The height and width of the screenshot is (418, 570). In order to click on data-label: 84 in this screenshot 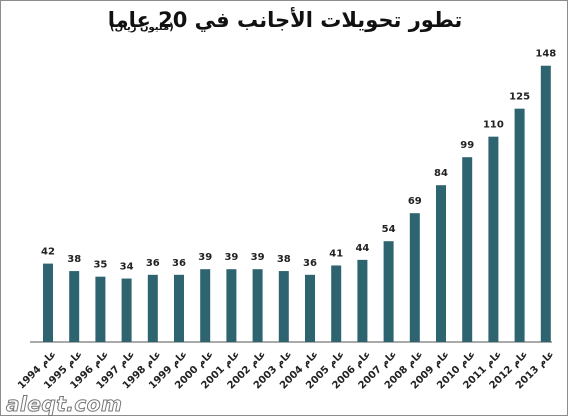, I will do `click(441, 173)`.